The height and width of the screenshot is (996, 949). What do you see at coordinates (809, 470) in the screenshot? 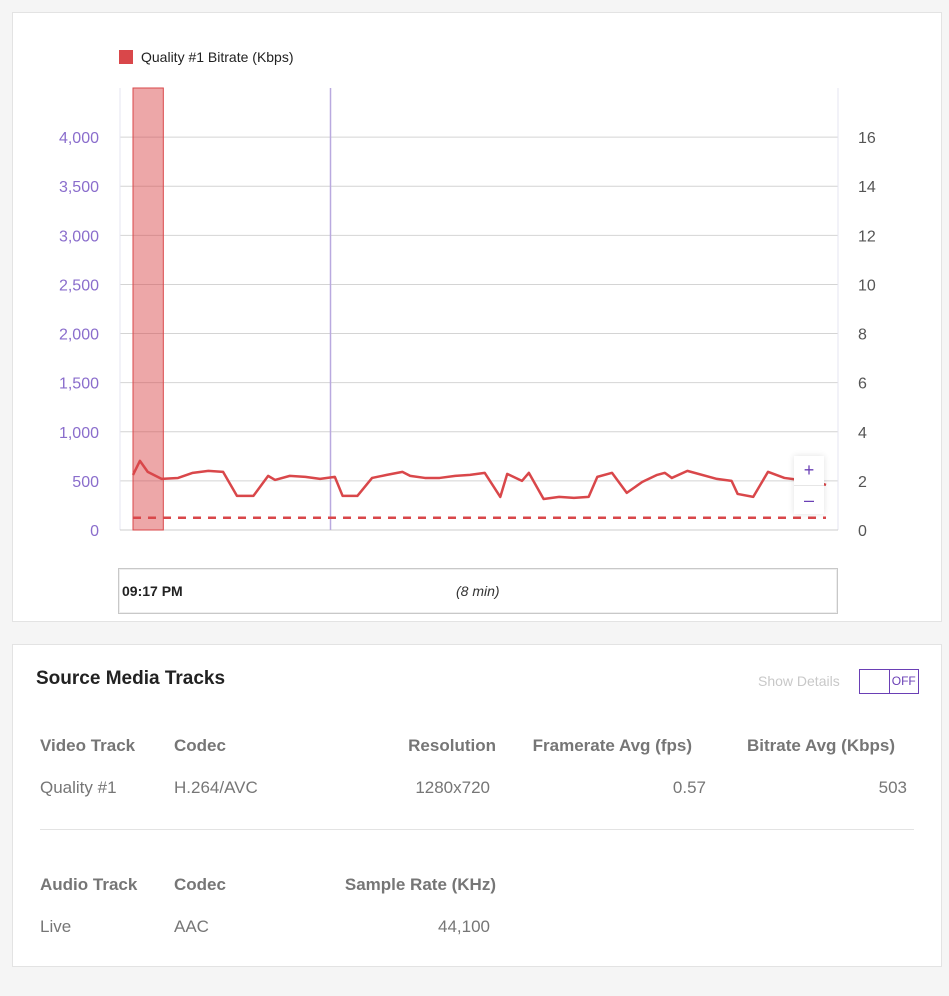
I see `zoom-in-button: +` at bounding box center [809, 470].